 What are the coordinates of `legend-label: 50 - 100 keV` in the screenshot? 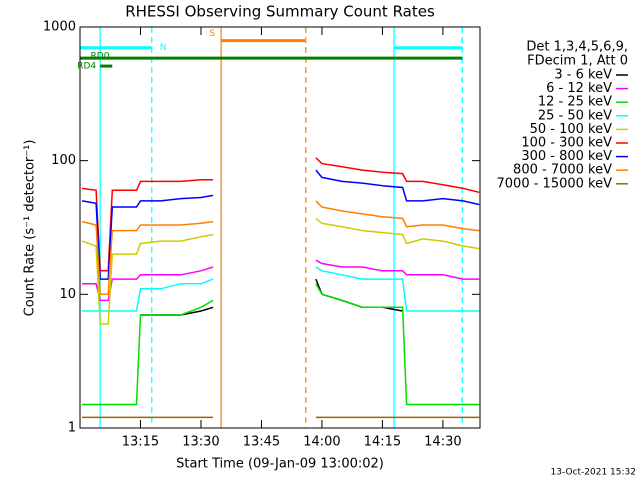 It's located at (571, 129).